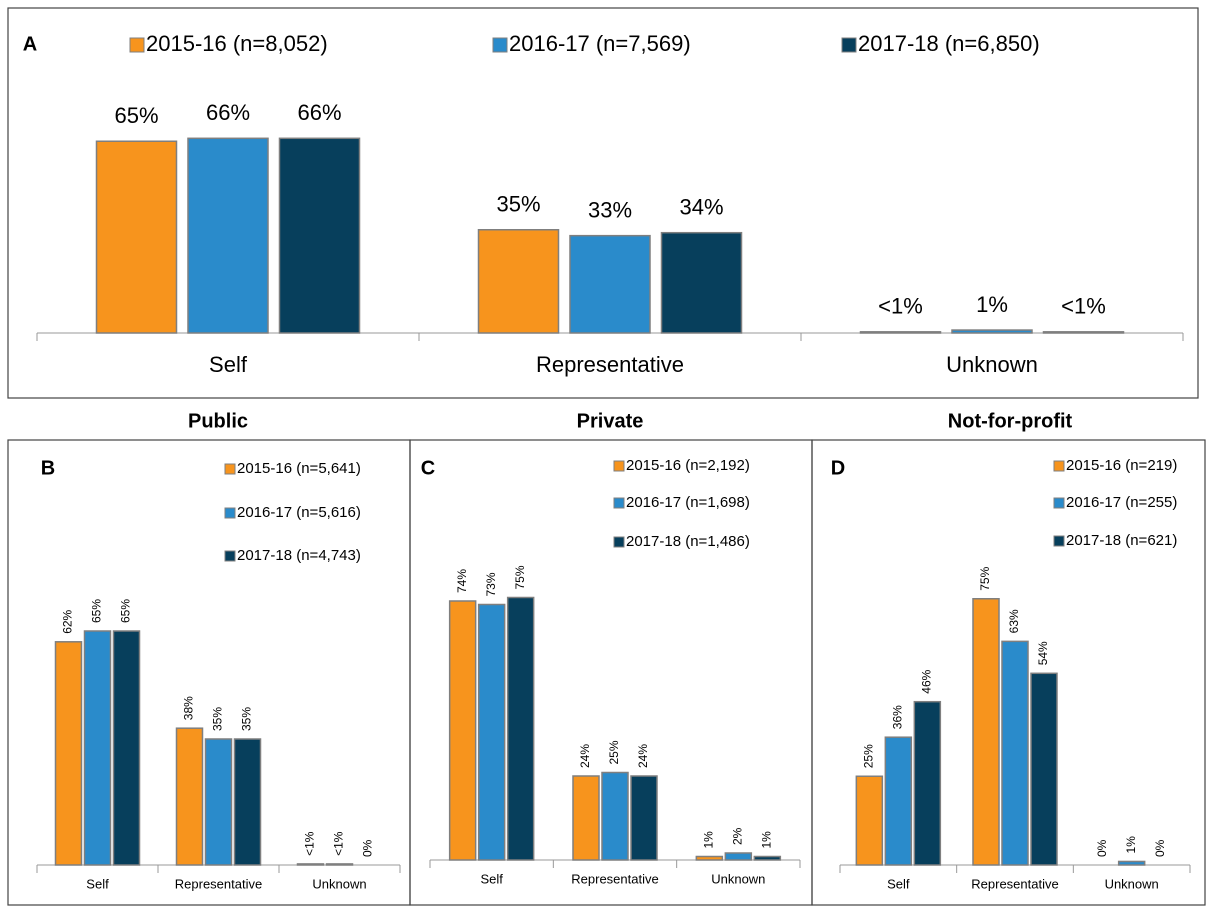 This screenshot has height=906, width=1206. Describe the element at coordinates (738, 836) in the screenshot. I see `value-label: 2%` at that location.